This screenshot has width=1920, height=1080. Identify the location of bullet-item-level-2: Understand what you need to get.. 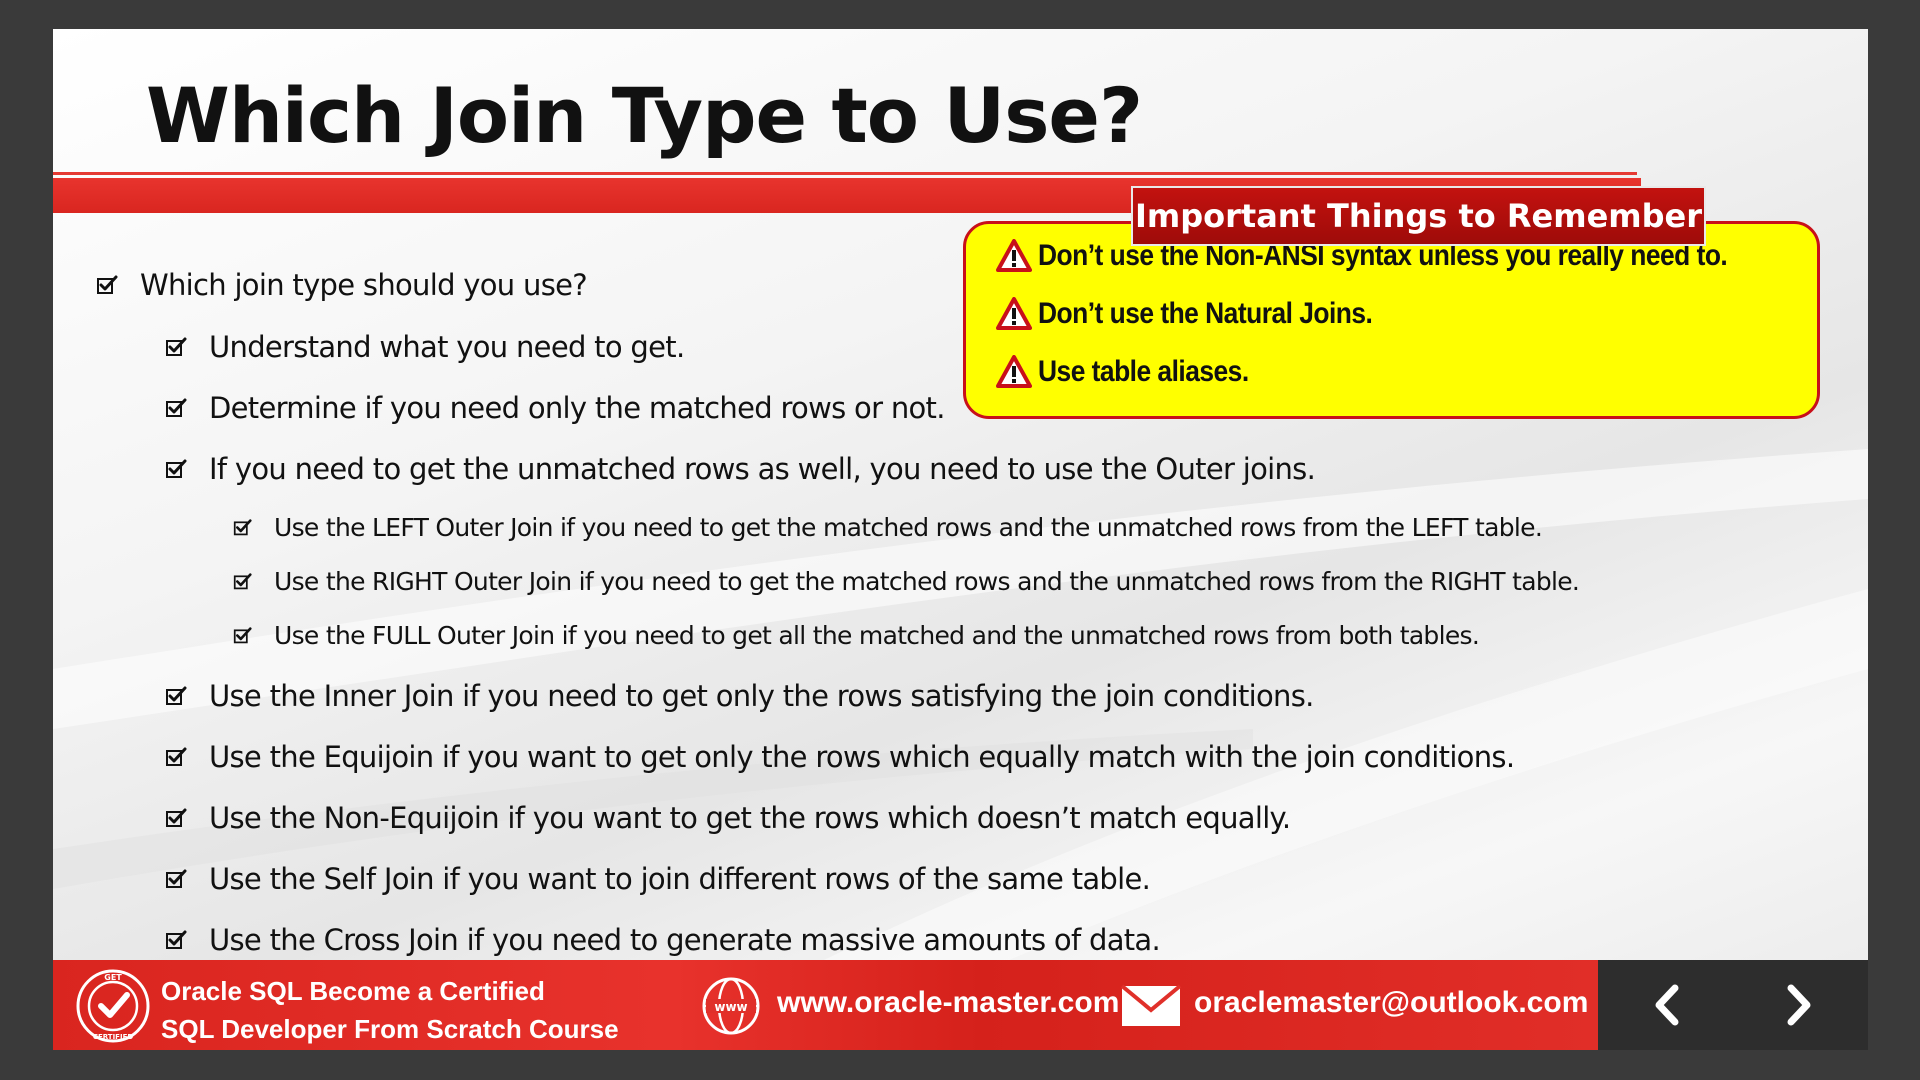
(425, 347).